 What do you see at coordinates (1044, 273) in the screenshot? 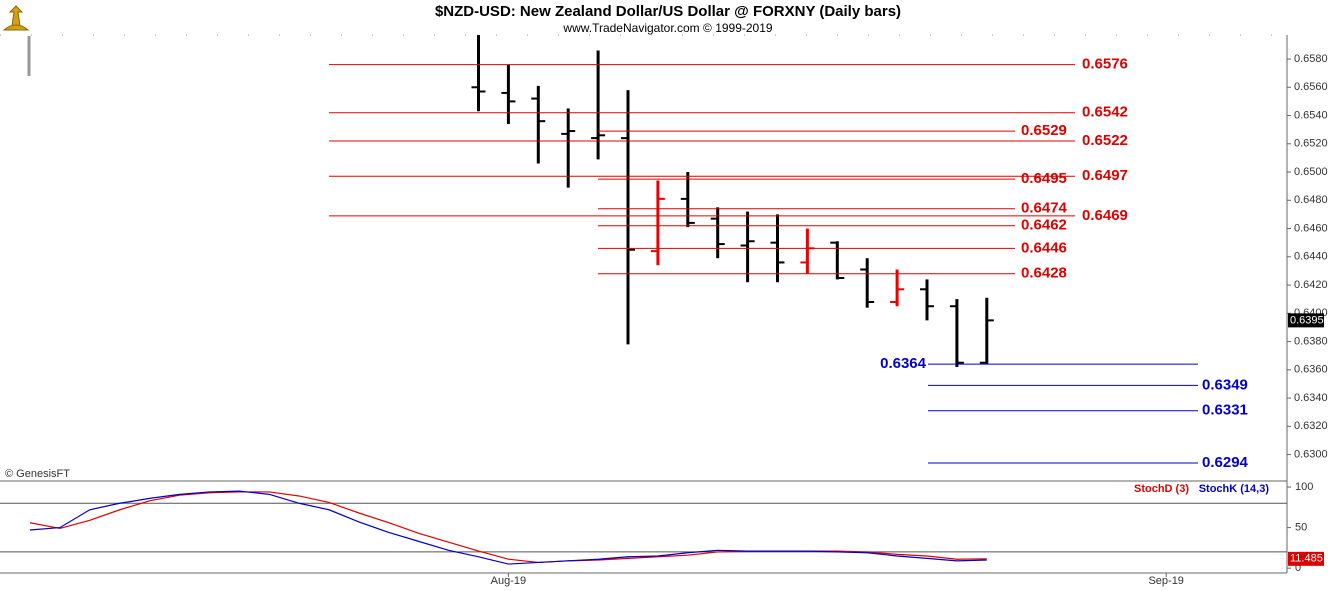
I see `level-label: 0.6428` at bounding box center [1044, 273].